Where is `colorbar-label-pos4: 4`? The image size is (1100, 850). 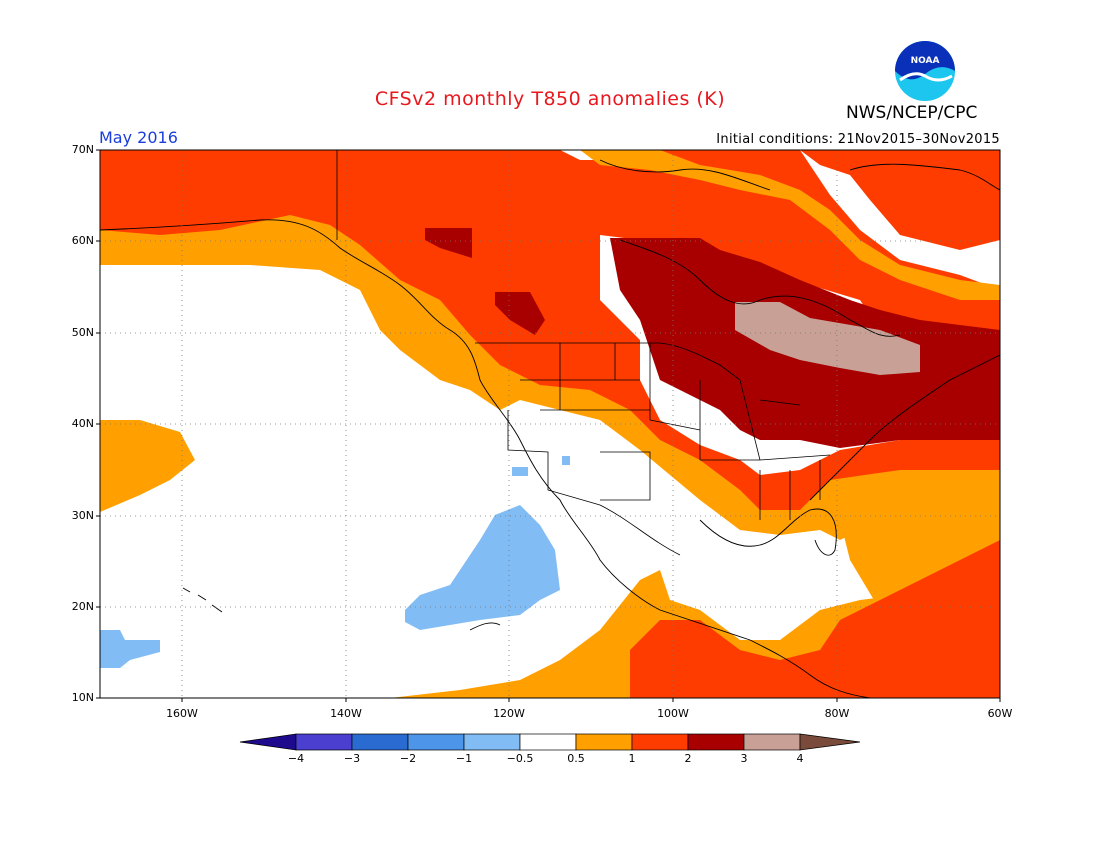 colorbar-label-pos4: 4 is located at coordinates (800, 758).